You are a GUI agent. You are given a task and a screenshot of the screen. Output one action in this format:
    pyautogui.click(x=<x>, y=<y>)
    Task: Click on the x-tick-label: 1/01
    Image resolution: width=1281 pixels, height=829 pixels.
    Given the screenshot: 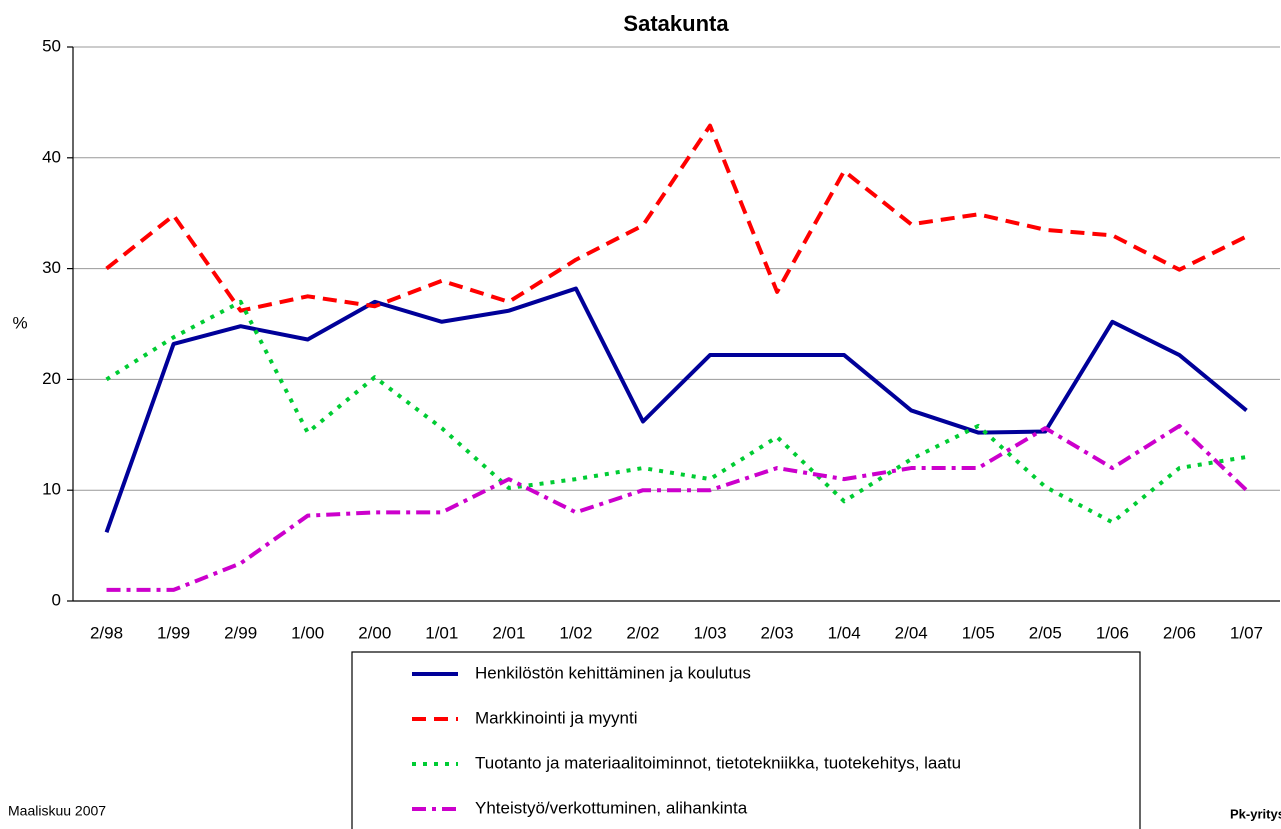 What is the action you would take?
    pyautogui.click(x=441, y=632)
    